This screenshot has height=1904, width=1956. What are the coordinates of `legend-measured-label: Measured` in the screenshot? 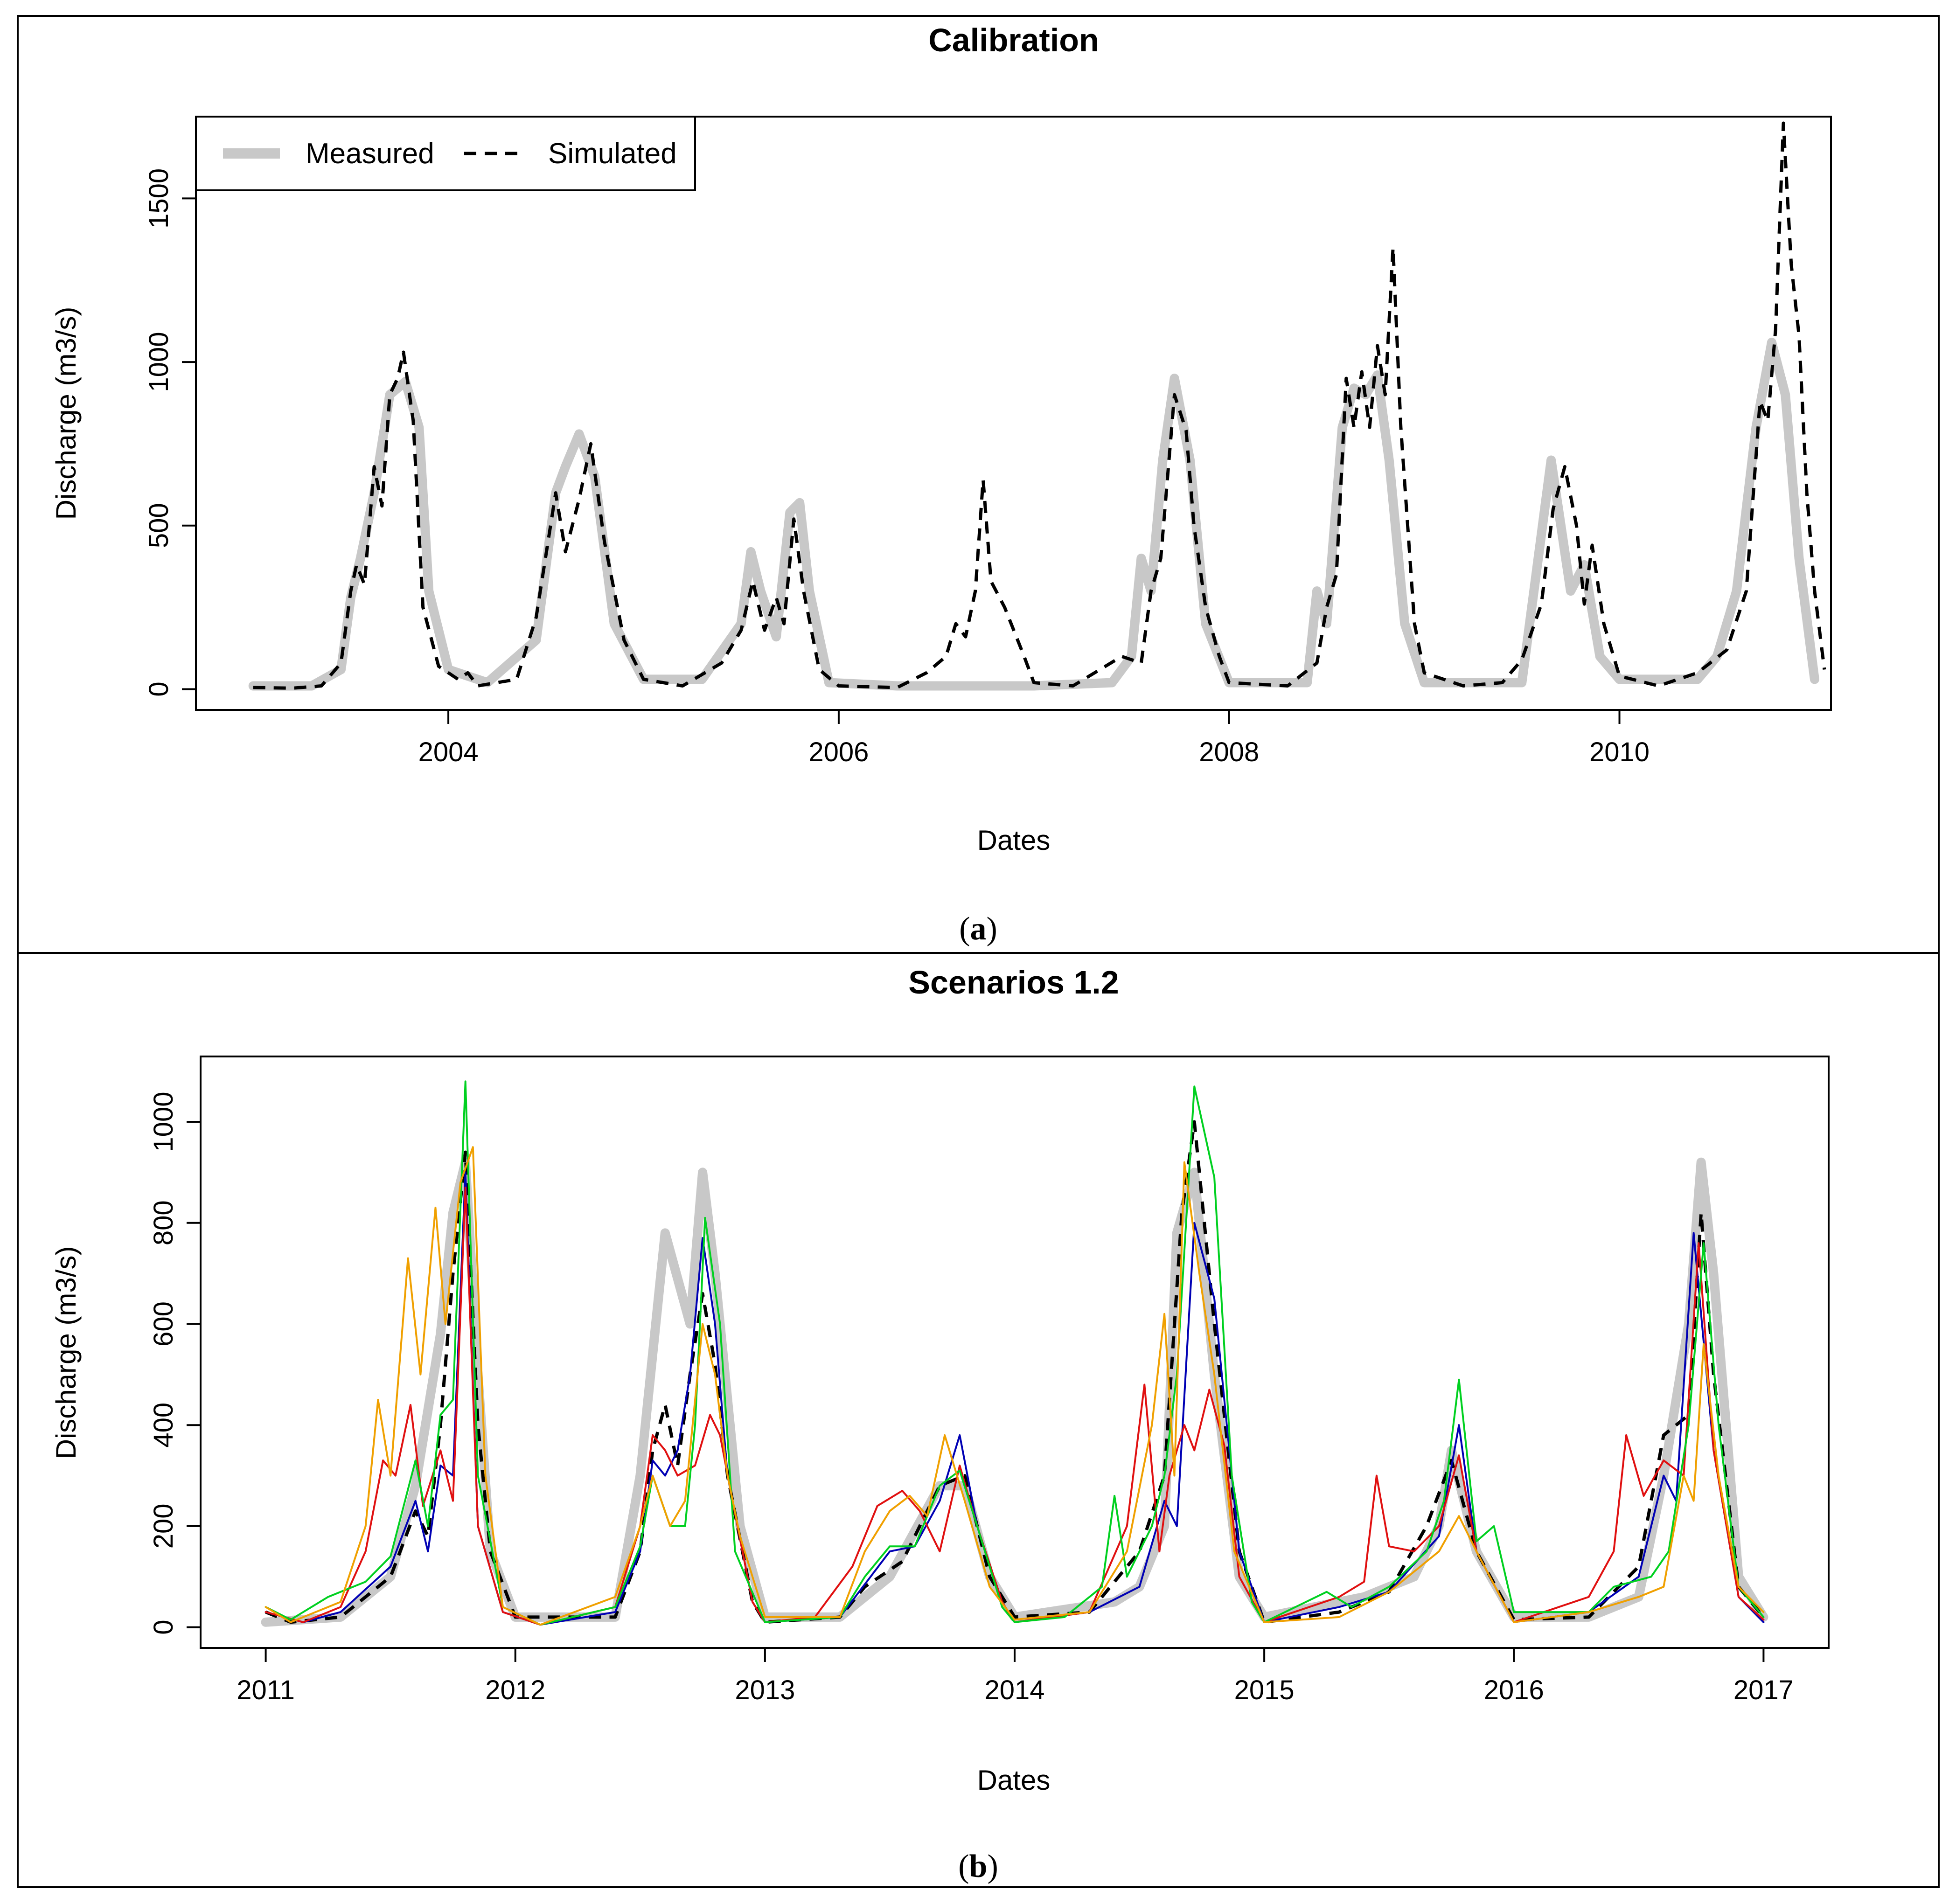 It's located at (370, 154).